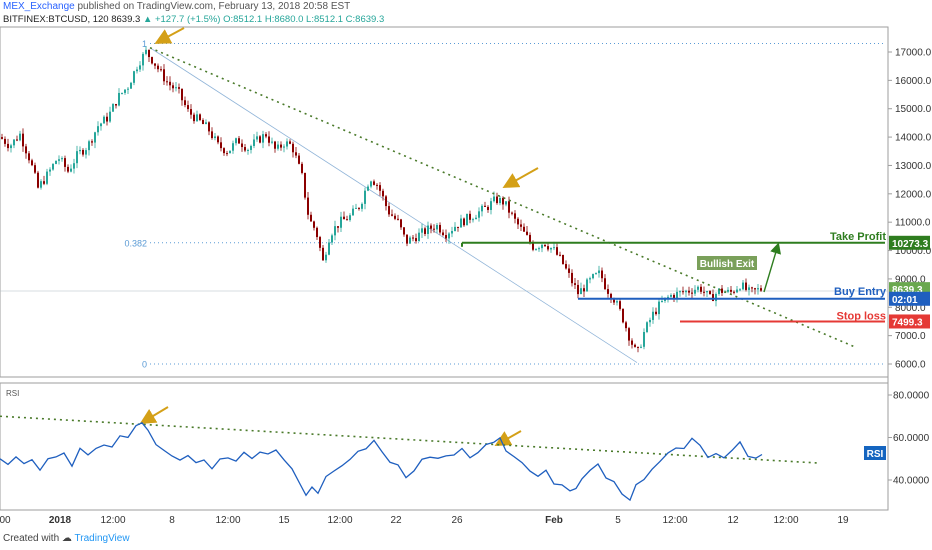 The width and height of the screenshot is (932, 550). Describe the element at coordinates (284, 19) in the screenshot. I see `high-value: H:8680.0` at that location.